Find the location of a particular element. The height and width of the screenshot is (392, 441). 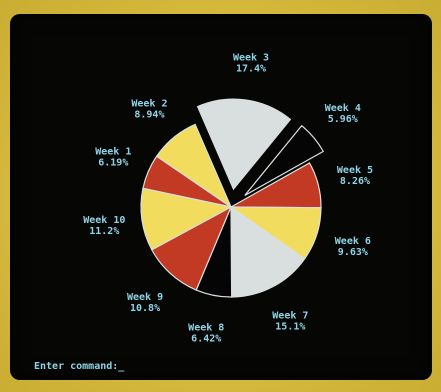

slice-value-week-9: 10.8% is located at coordinates (145, 308).